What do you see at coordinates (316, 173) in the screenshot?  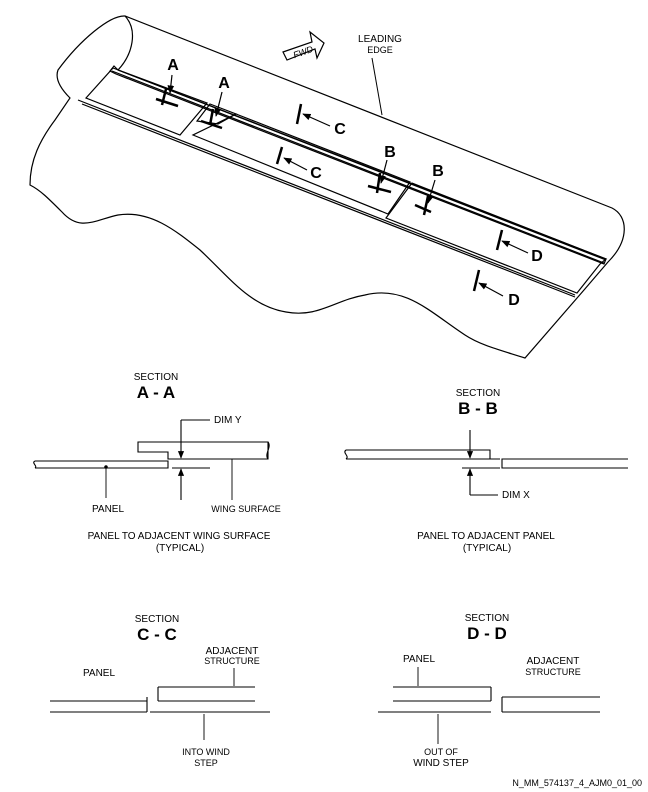 I see `callout-c2: C` at bounding box center [316, 173].